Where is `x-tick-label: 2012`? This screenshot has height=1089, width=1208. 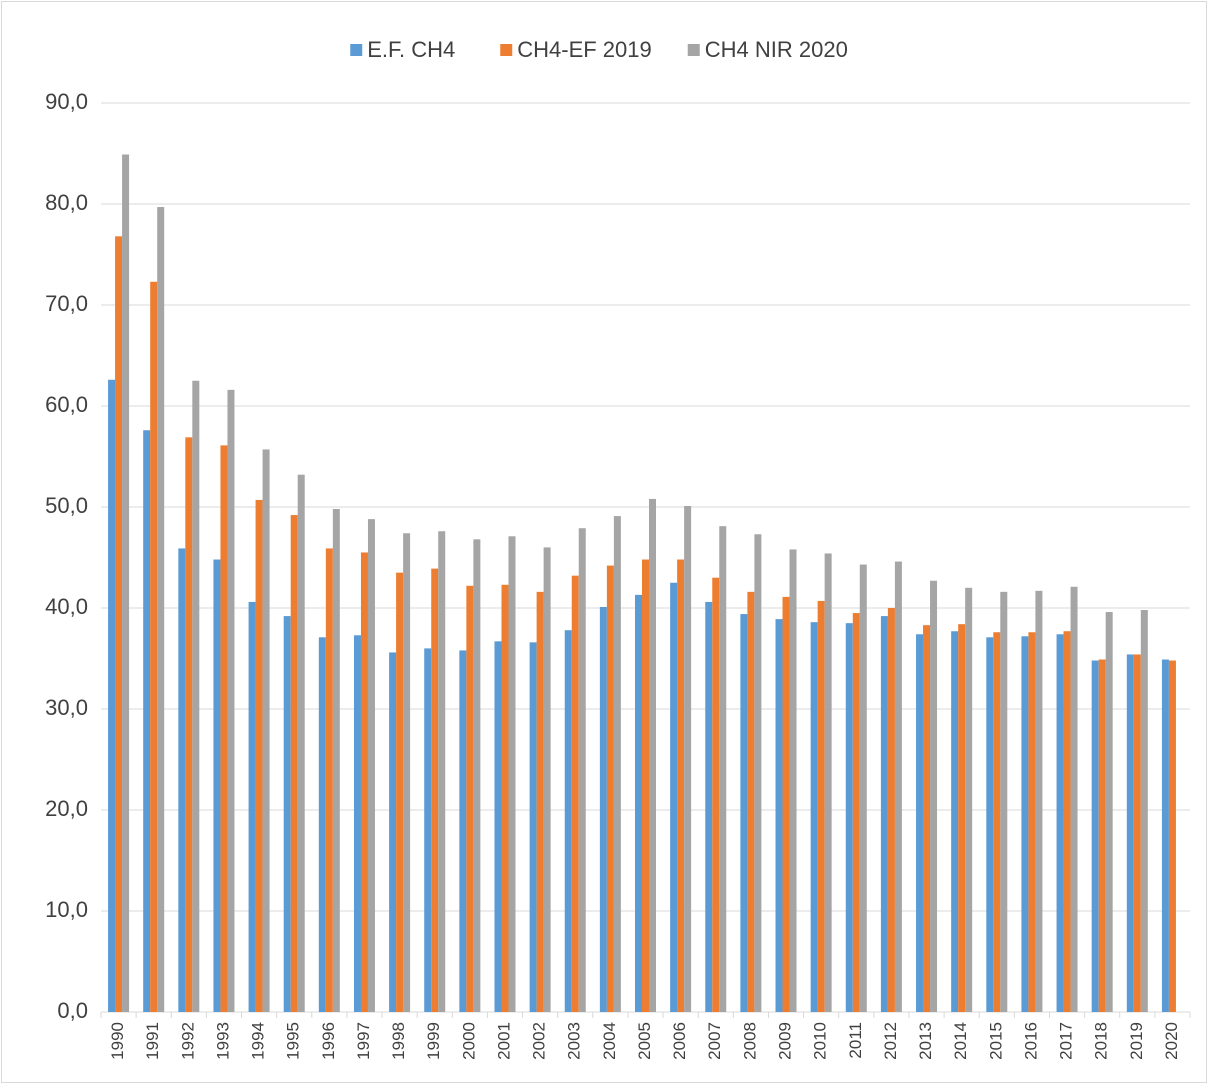 x-tick-label: 2012 is located at coordinates (890, 1041).